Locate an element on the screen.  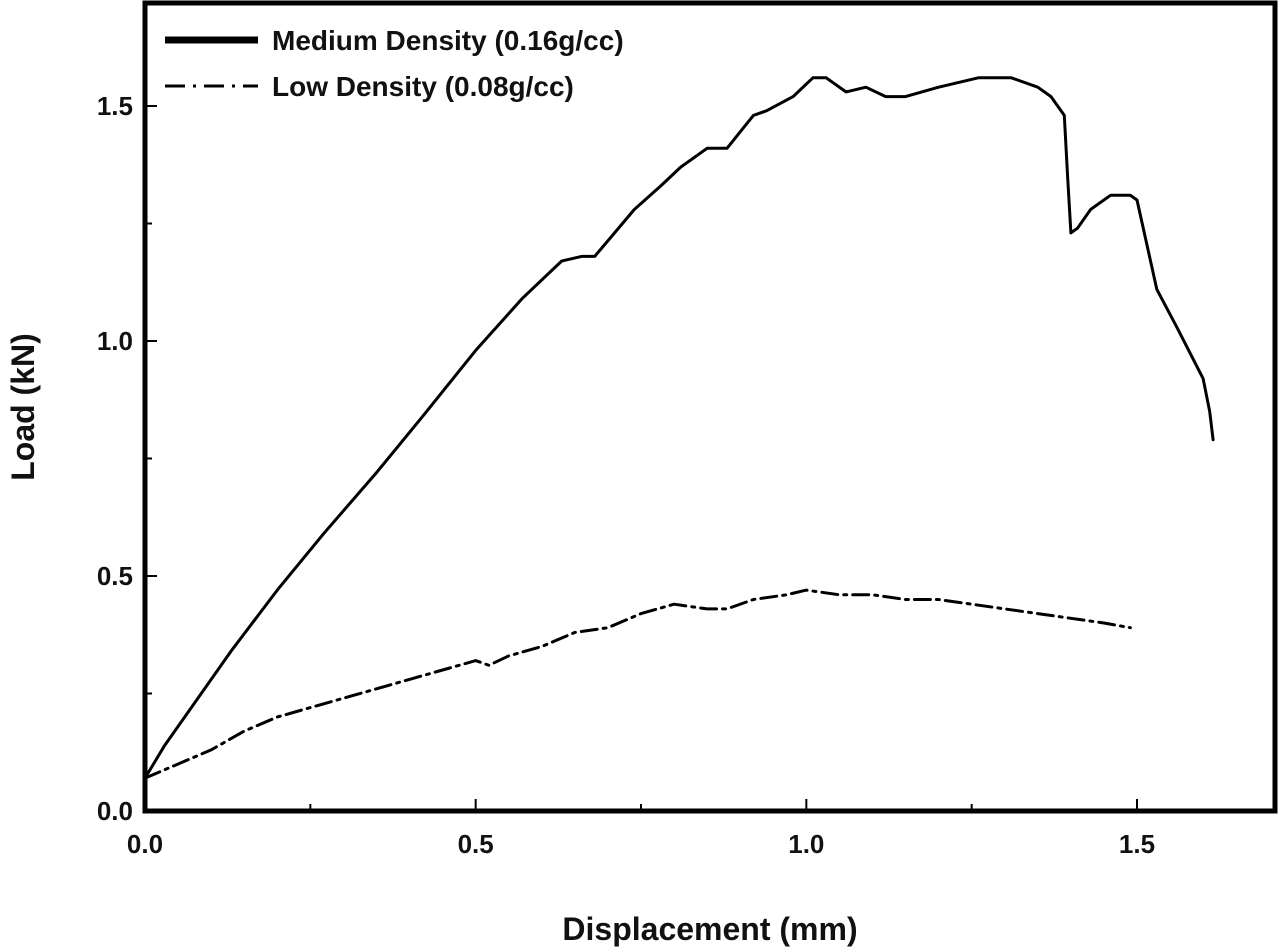
y-axis-title: Load (kN) is located at coordinates (23, 407).